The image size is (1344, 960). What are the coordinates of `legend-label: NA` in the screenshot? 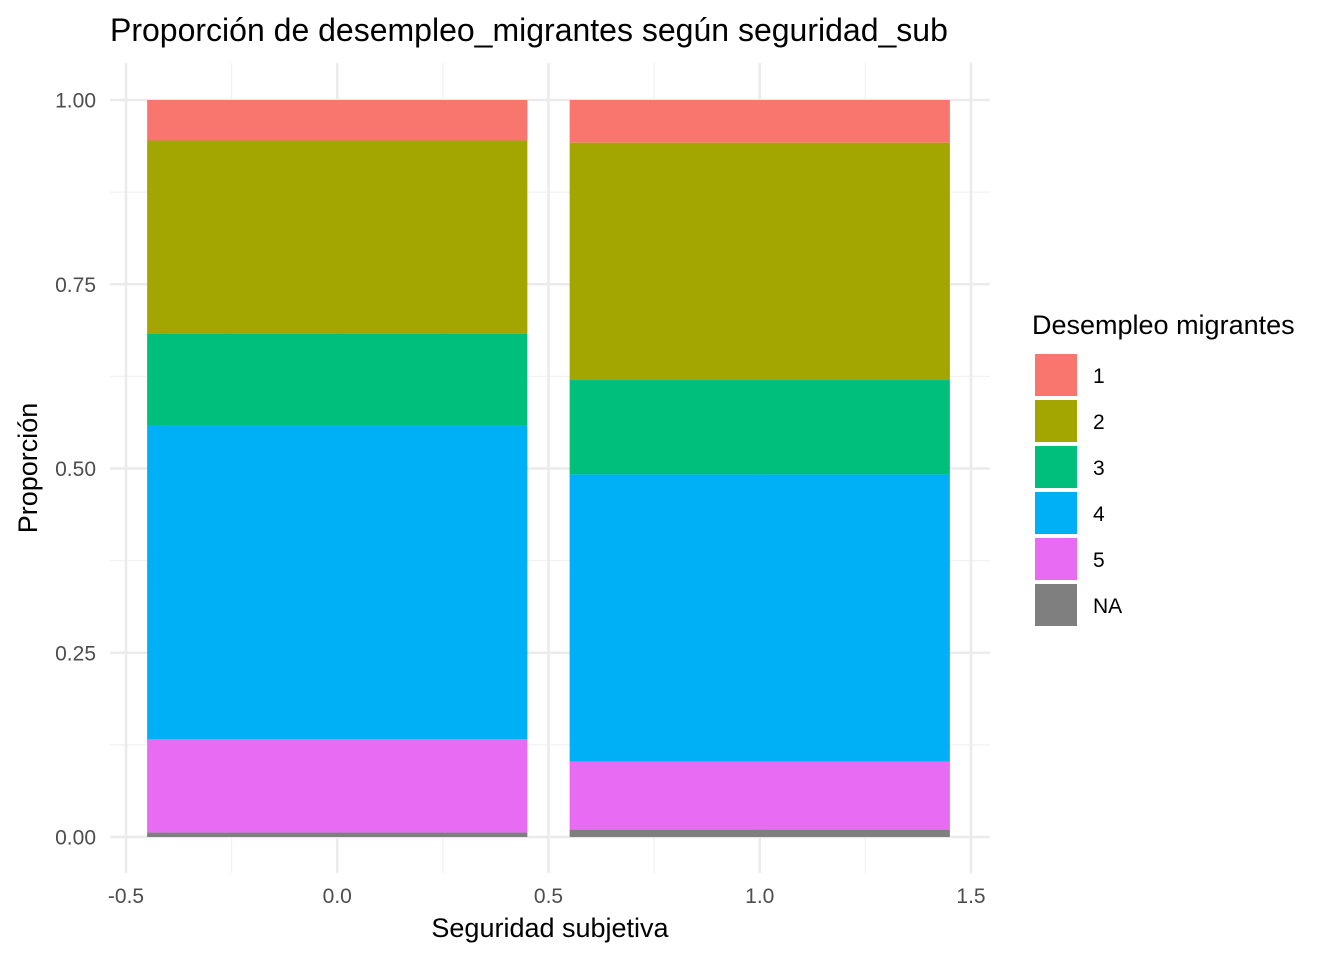 It's located at (1107, 606).